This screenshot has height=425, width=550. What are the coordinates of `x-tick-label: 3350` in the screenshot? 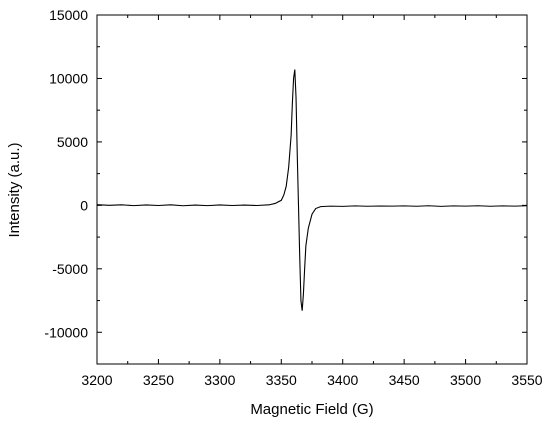 It's located at (281, 380).